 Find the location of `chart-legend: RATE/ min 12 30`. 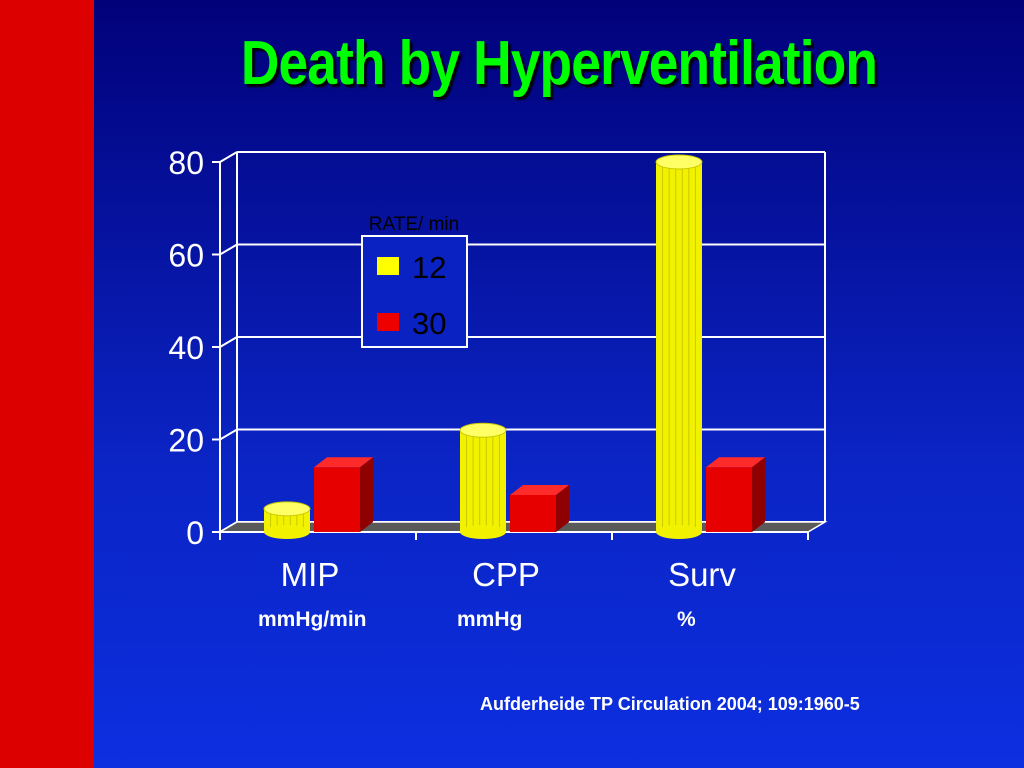

chart-legend: RATE/ min 12 30 is located at coordinates (414, 281).